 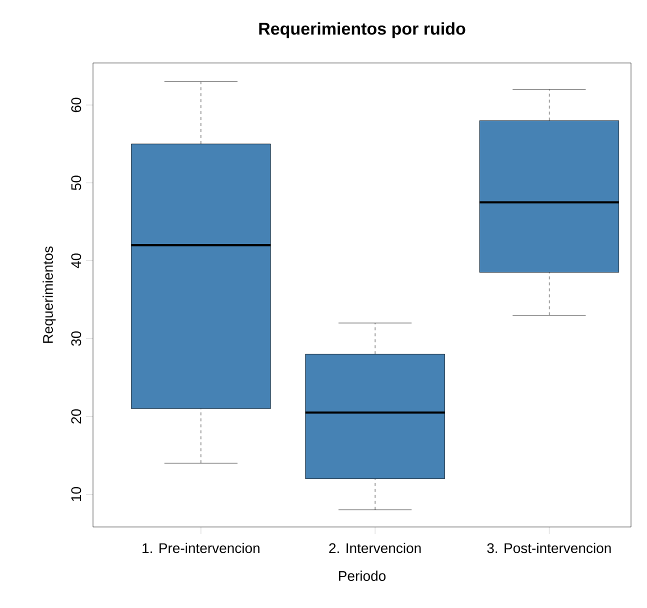 I want to click on chart-title: Requerimientos por ruido, so click(x=362, y=30).